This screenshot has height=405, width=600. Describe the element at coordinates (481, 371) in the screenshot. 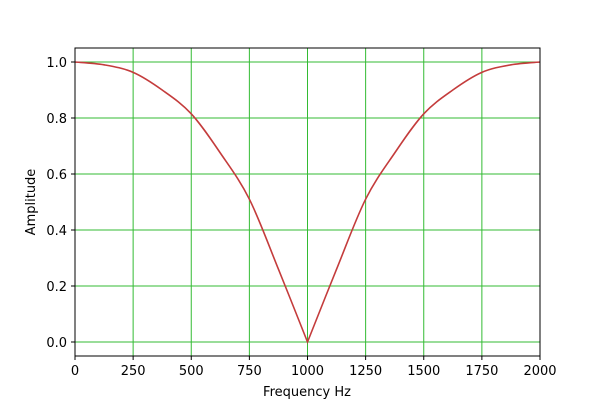

I see `x-tick-label: 1750` at that location.